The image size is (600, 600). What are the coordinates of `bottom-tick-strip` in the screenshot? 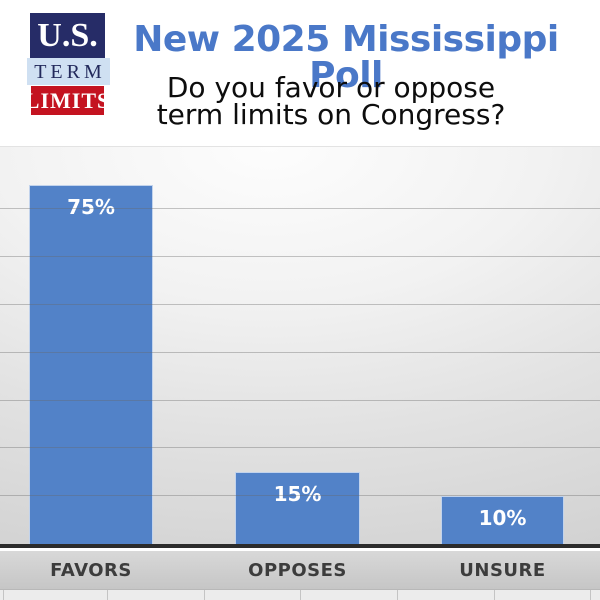 It's located at (300, 594).